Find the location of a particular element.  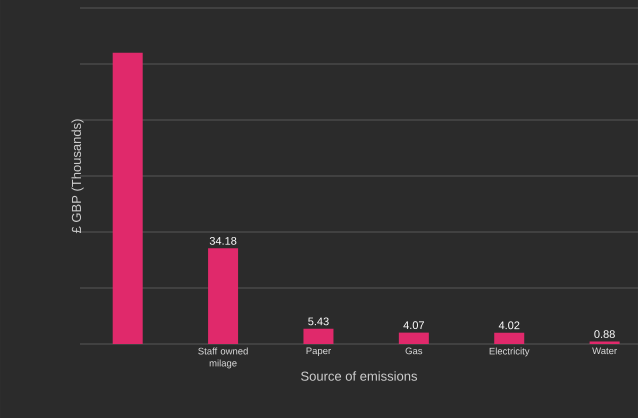

x-tick-label: Paper is located at coordinates (318, 352).